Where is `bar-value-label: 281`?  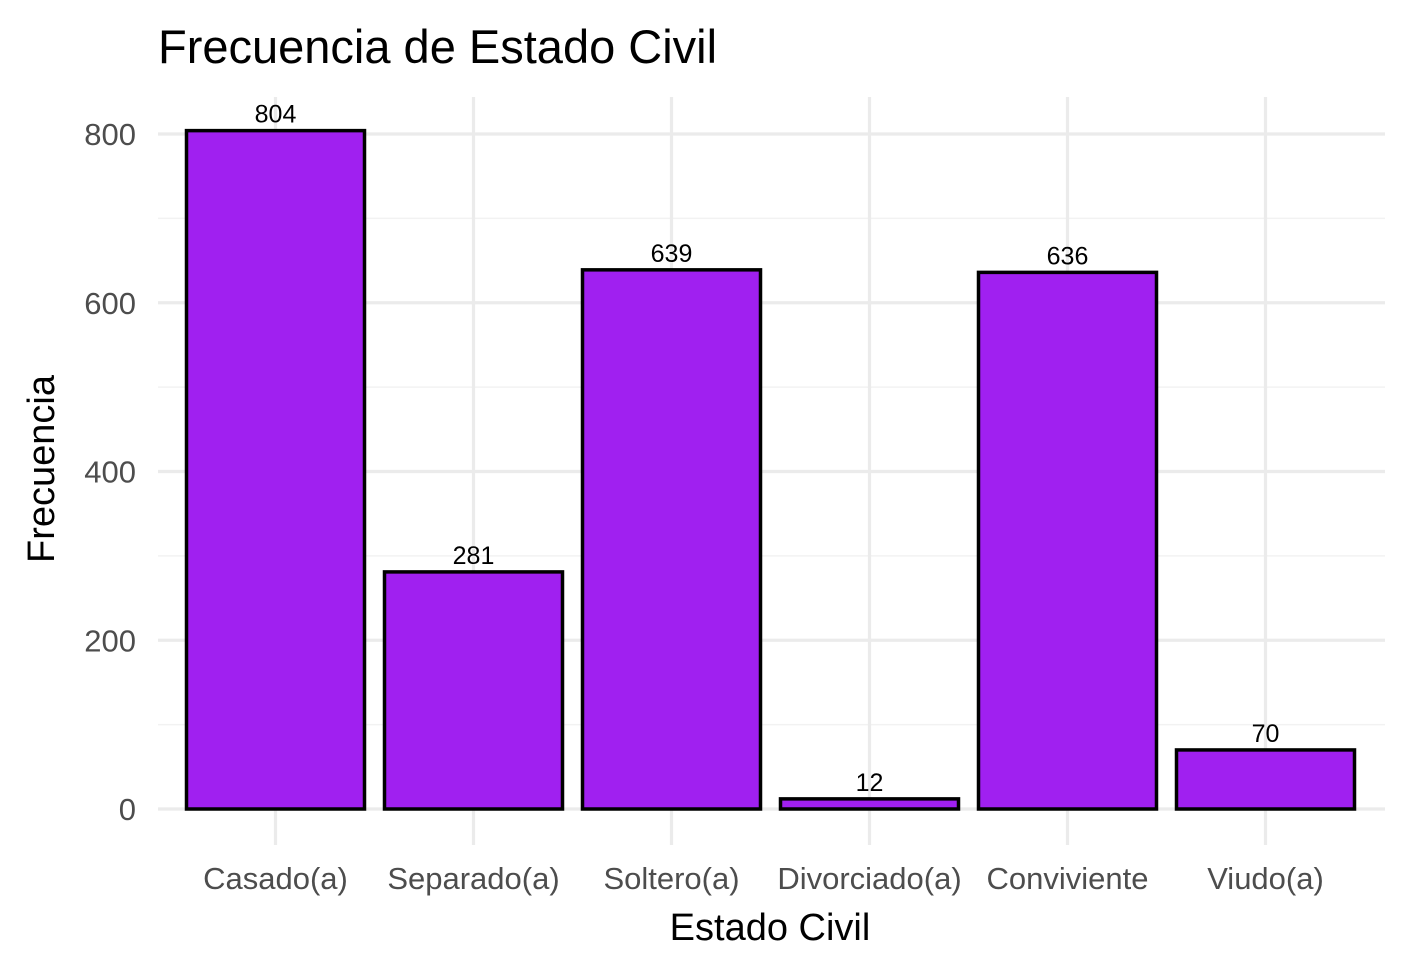
bar-value-label: 281 is located at coordinates (474, 556).